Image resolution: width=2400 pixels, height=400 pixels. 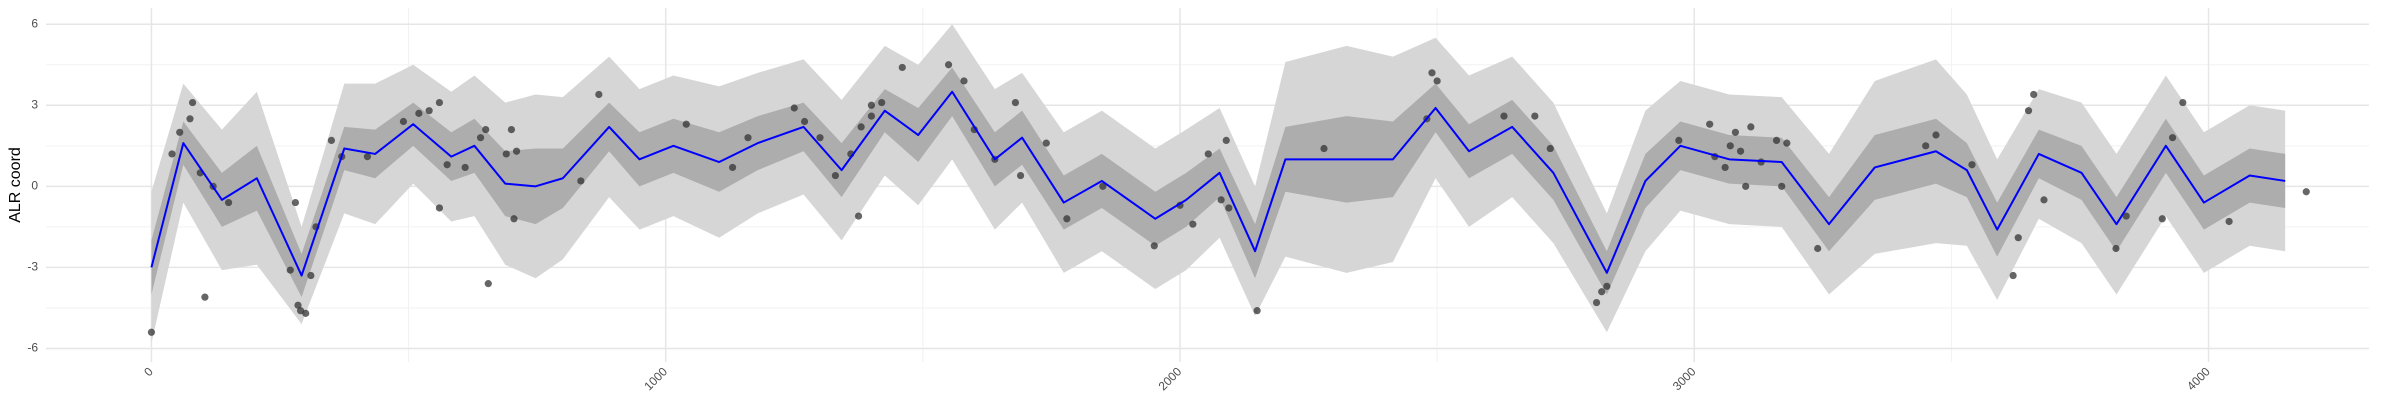 I want to click on y-tick-label: 0, so click(x=34, y=186).